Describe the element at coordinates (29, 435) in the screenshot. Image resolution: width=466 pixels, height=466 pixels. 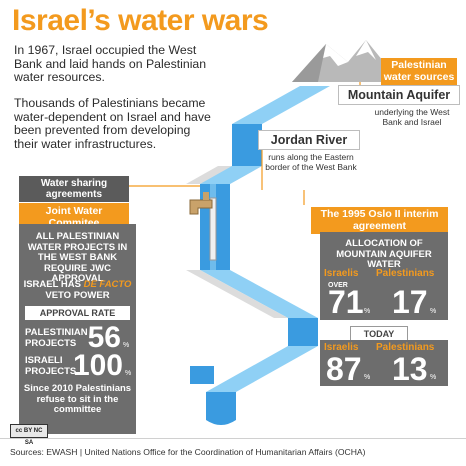
I see `creative-commons-icon: cc BY NC SA` at that location.